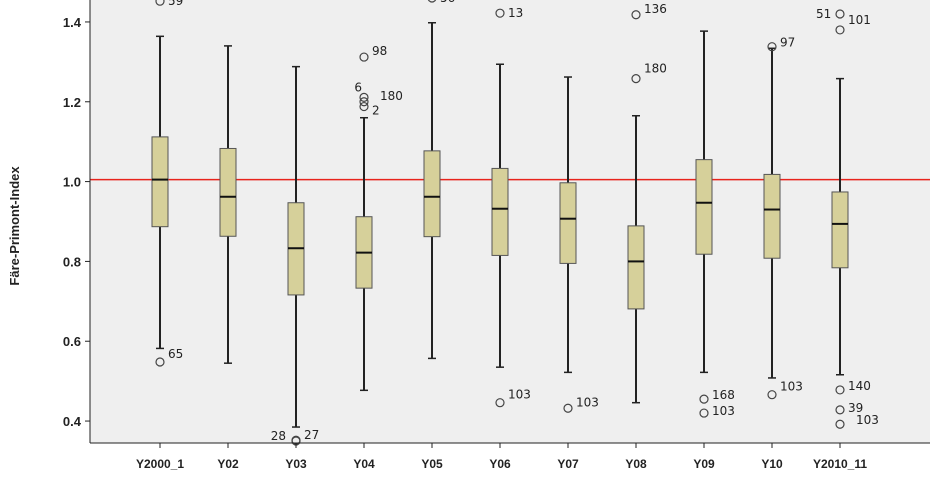  I want to click on y-tick-label: 0.6, so click(72, 341).